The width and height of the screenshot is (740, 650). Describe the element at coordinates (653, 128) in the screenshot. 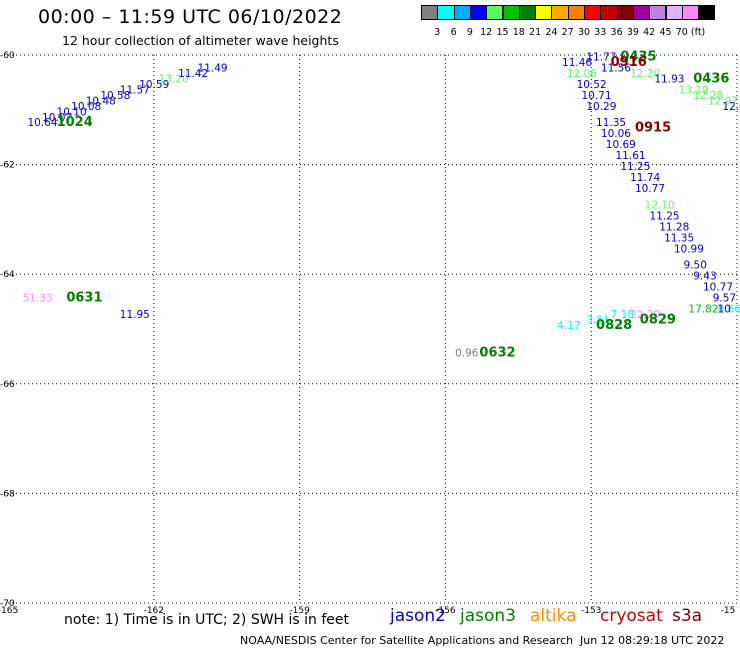

I see `pass-time-label: 0915` at that location.